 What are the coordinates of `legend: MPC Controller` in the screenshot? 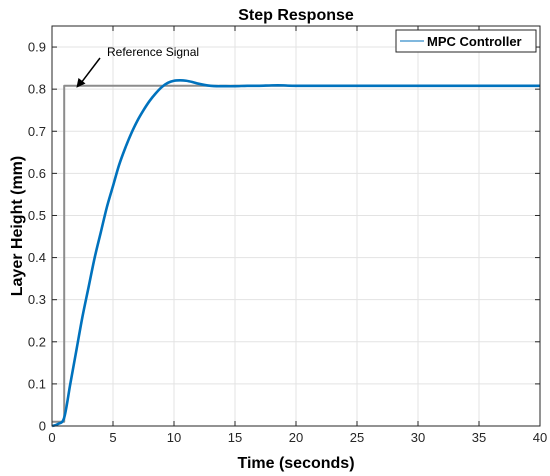 It's located at (466, 41).